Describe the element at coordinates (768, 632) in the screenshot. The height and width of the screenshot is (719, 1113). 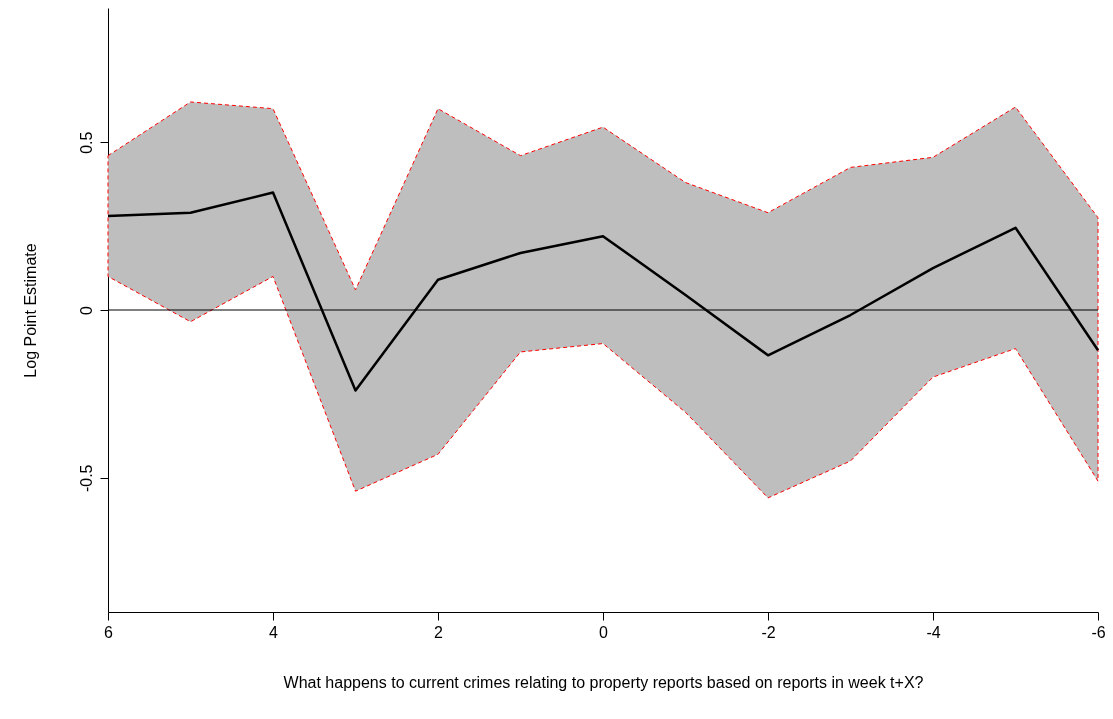
I see `x-tick-label: -2` at that location.